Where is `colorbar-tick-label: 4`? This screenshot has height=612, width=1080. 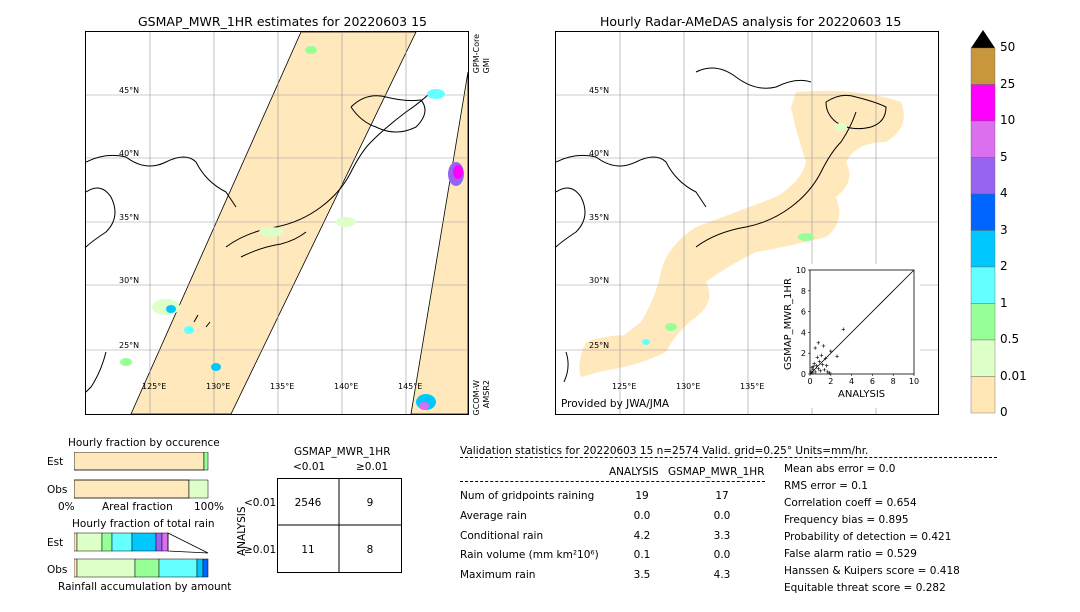 colorbar-tick-label: 4 is located at coordinates (1004, 193).